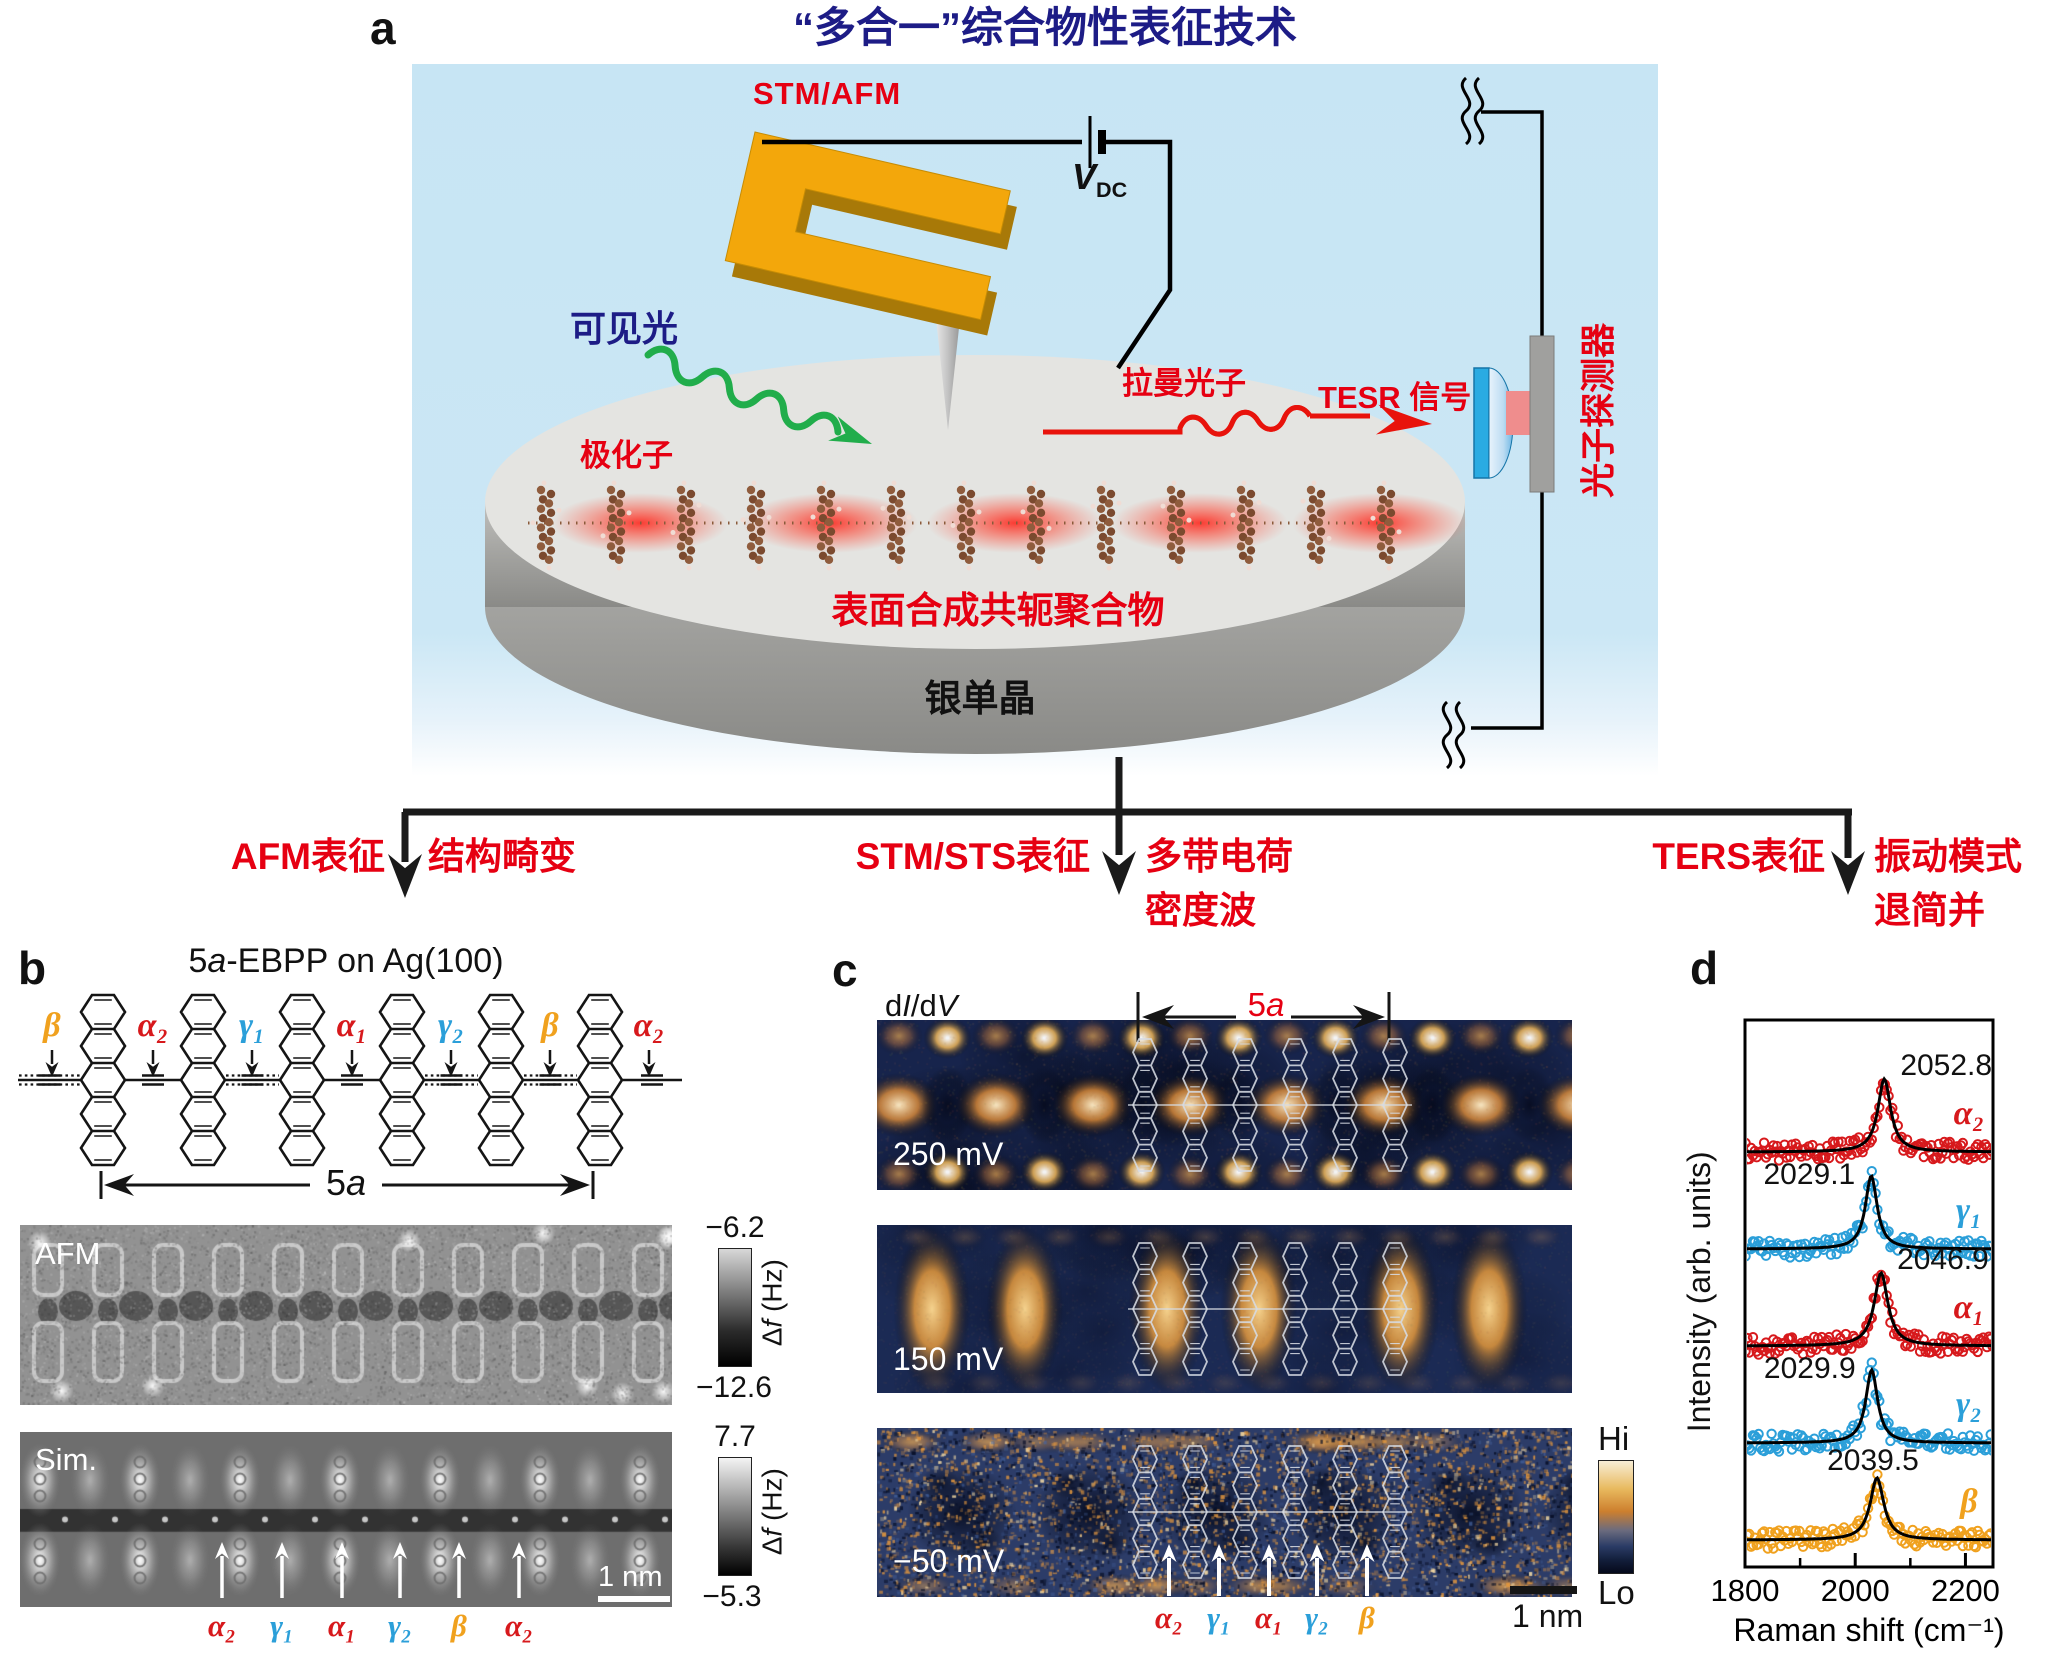  What do you see at coordinates (870, 233) in the screenshot?
I see `tuning-fork-sensor` at bounding box center [870, 233].